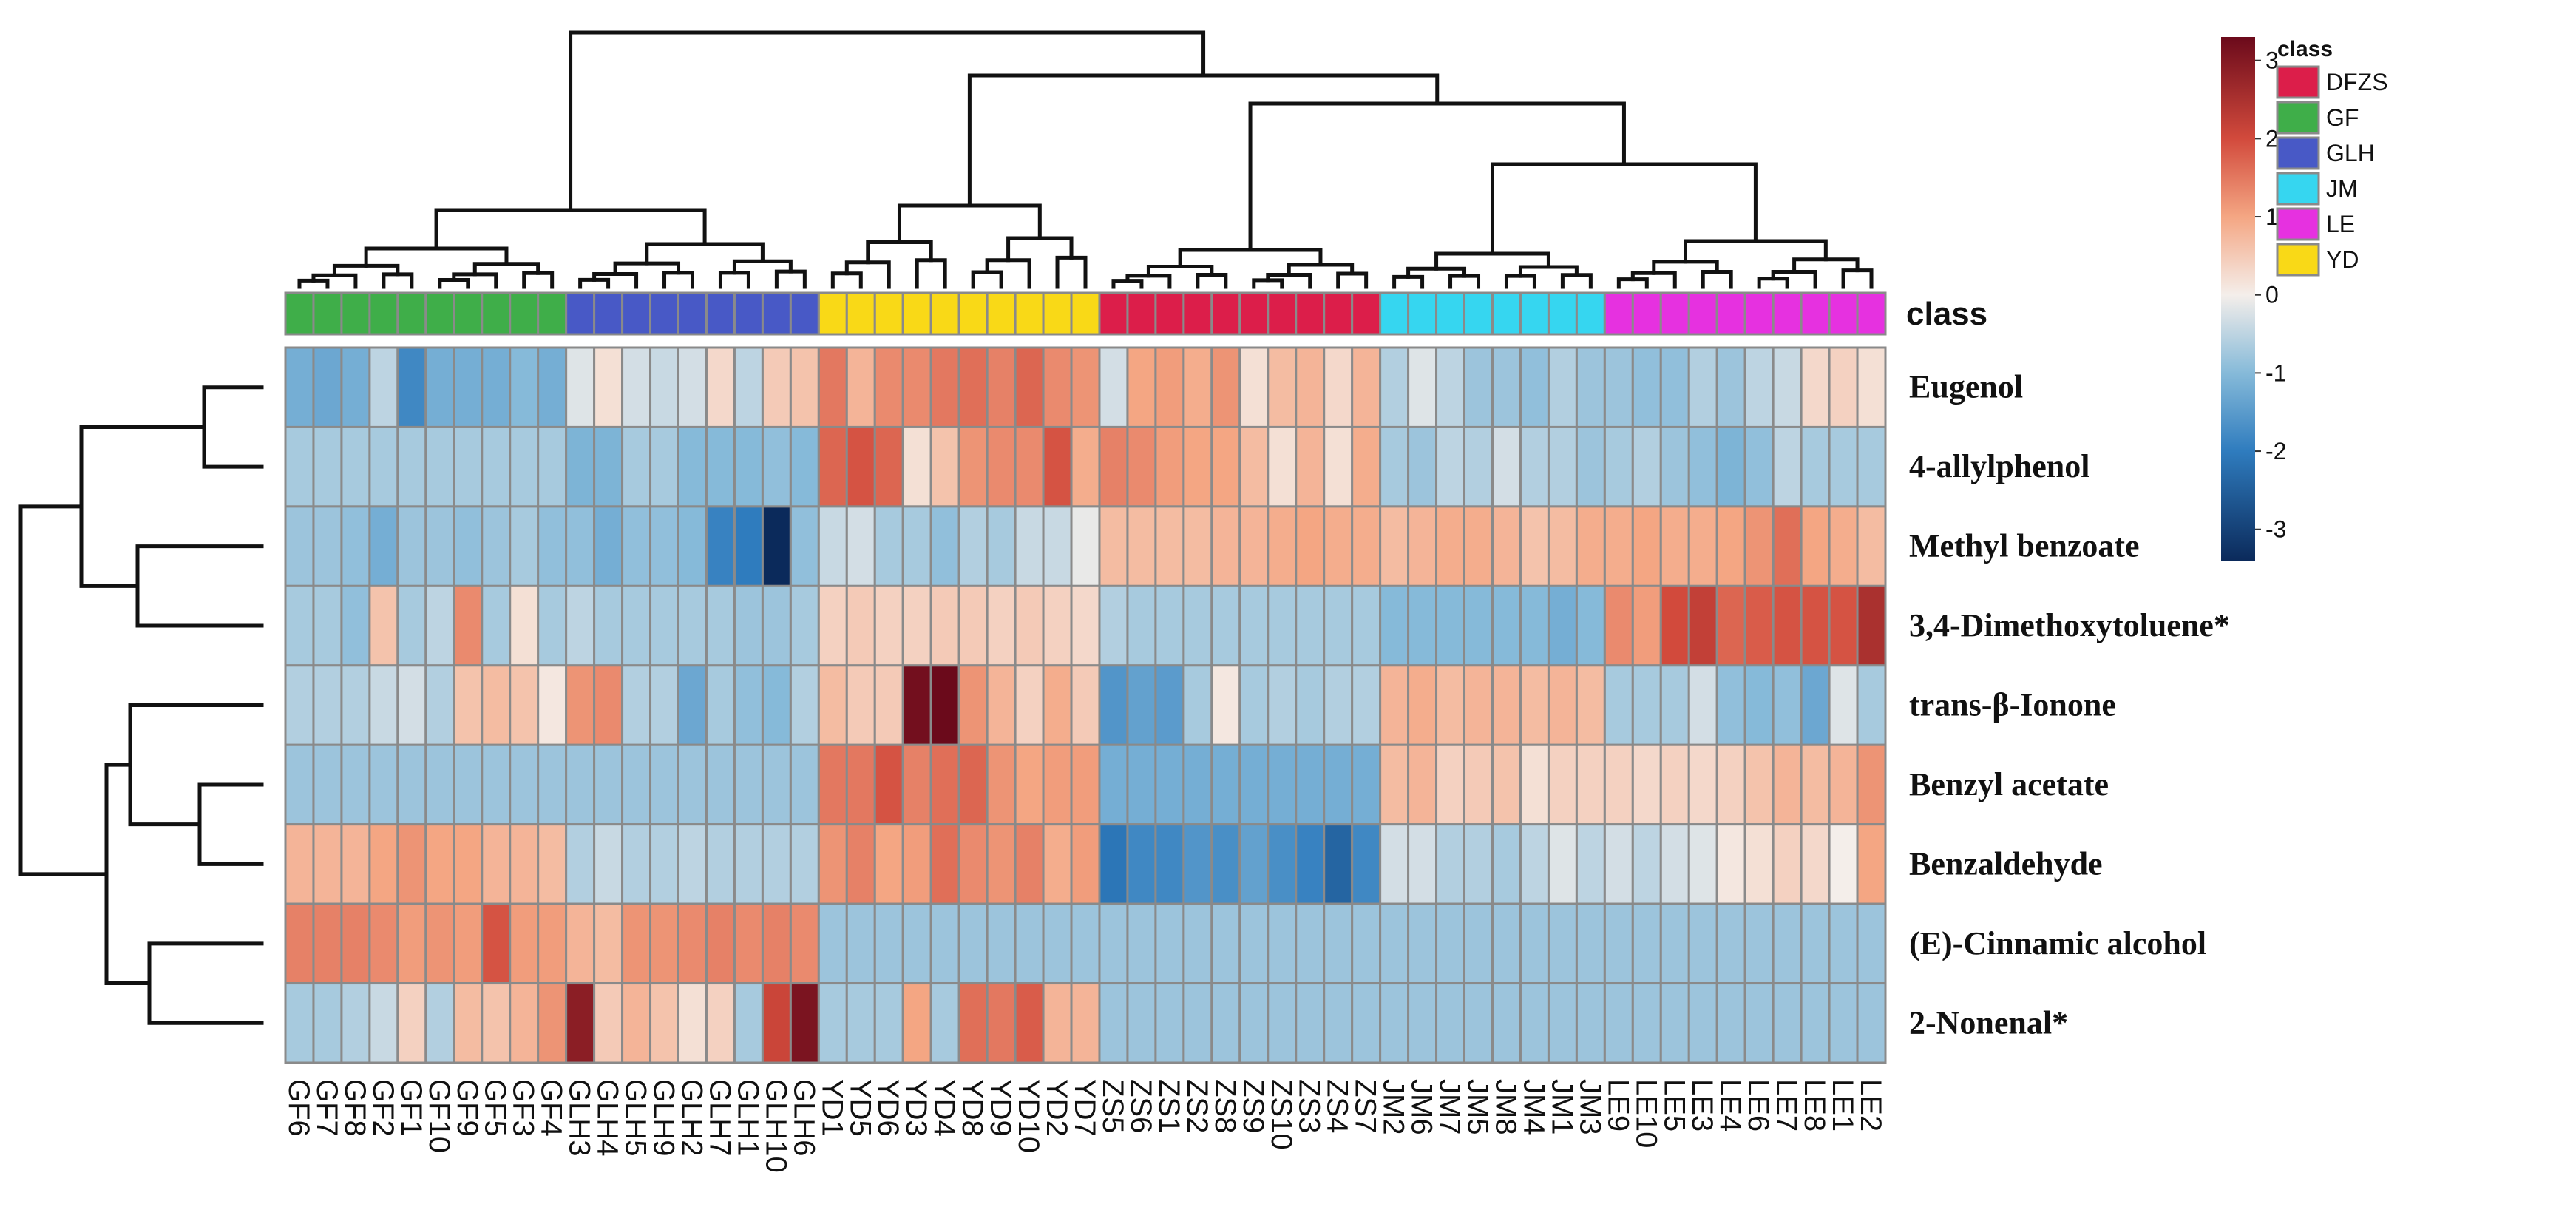  What do you see at coordinates (1365, 1106) in the screenshot?
I see `column-label: ZS7` at bounding box center [1365, 1106].